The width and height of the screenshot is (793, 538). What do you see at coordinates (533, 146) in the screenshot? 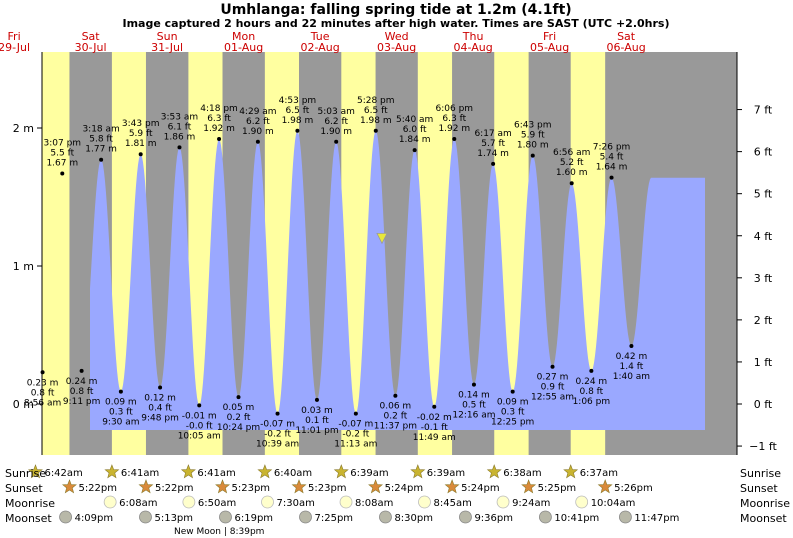
I see `tide-height-m: 1.80 m` at bounding box center [533, 146].